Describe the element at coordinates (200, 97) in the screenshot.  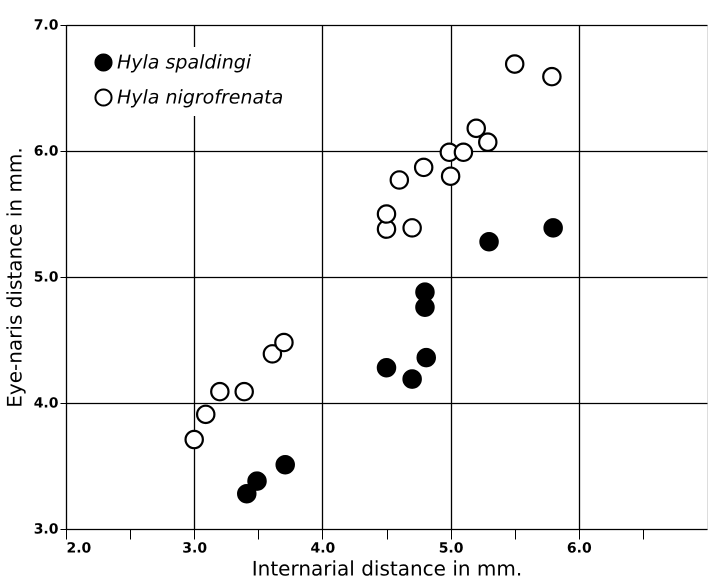
I see `legend-label: Hyla nigrofrenata` at that location.